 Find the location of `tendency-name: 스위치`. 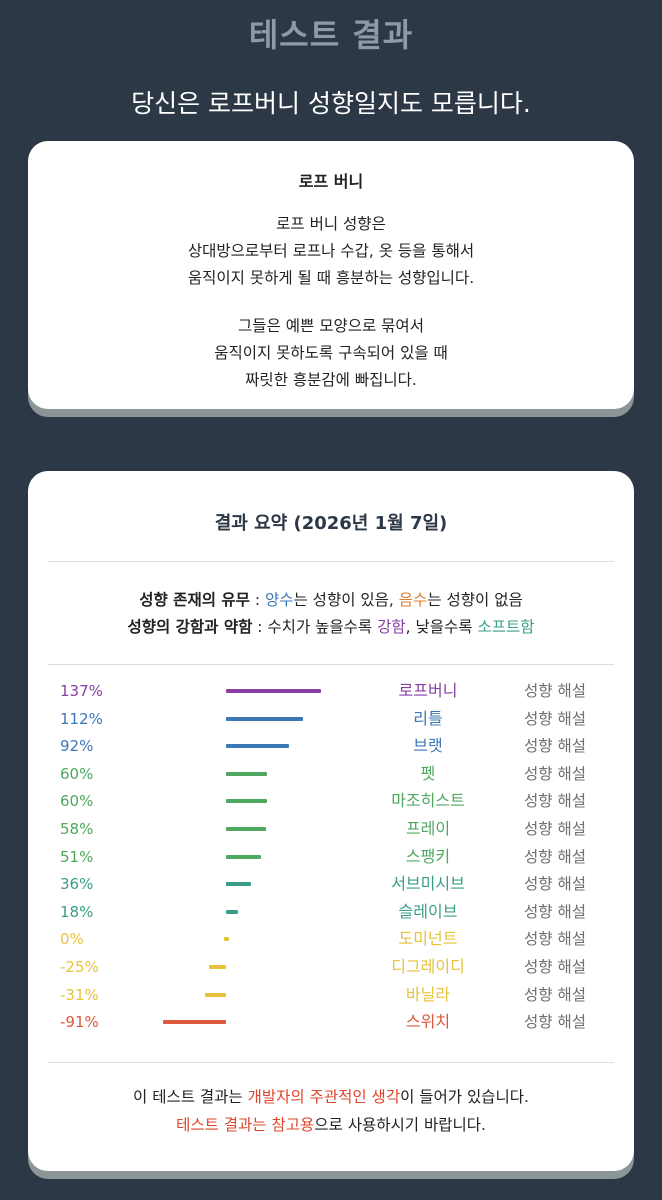

tendency-name: 스위치 is located at coordinates (428, 1022).